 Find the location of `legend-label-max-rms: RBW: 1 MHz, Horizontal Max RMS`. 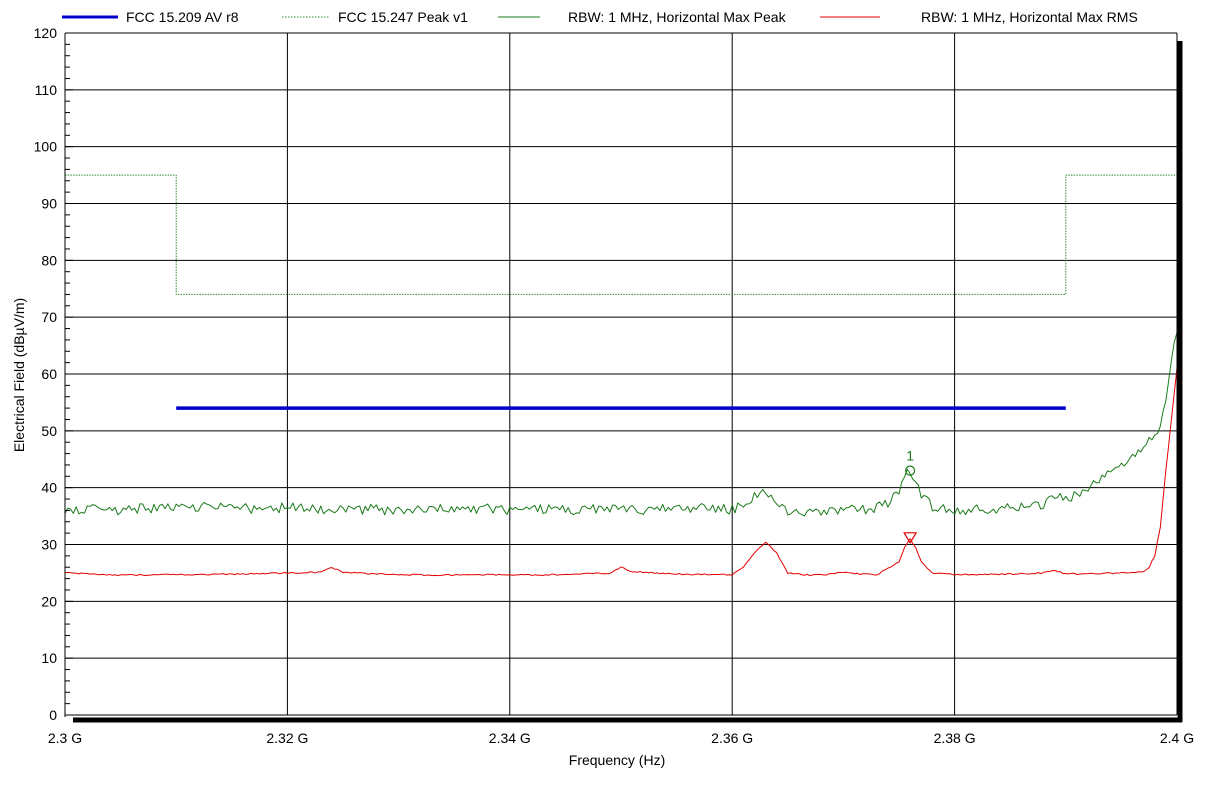

legend-label-max-rms: RBW: 1 MHz, Horizontal Max RMS is located at coordinates (1029, 17).